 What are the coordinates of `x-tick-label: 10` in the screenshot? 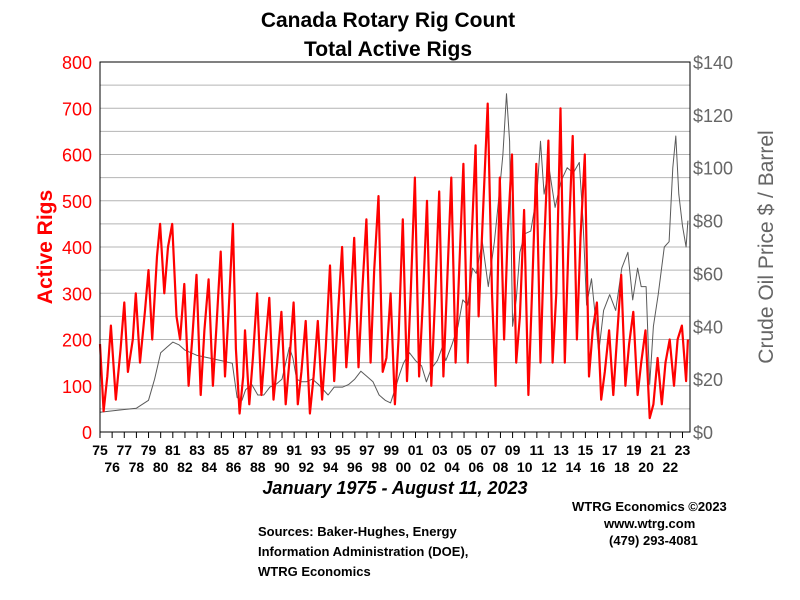 It's located at (525, 467).